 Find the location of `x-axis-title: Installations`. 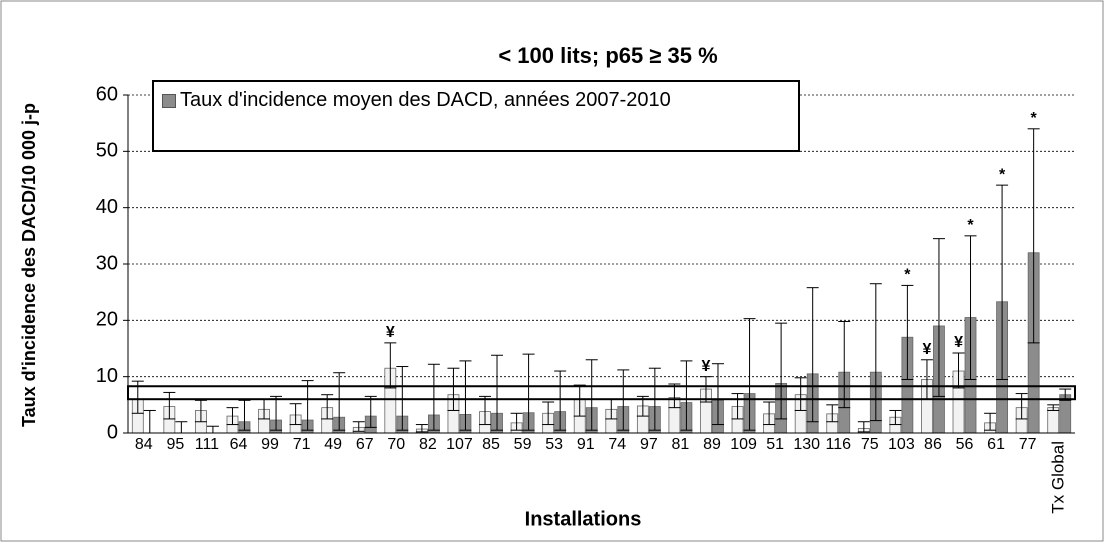

x-axis-title: Installations is located at coordinates (583, 519).